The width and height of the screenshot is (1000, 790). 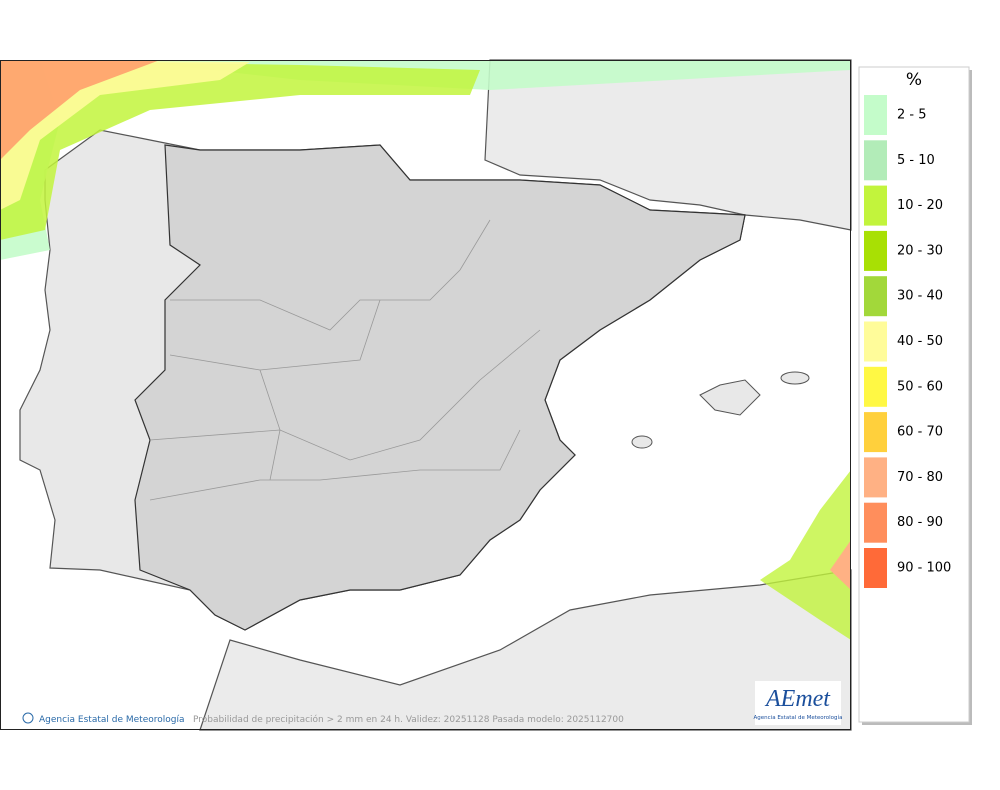 I want to click on legend-label: 10 - 20, so click(x=920, y=205).